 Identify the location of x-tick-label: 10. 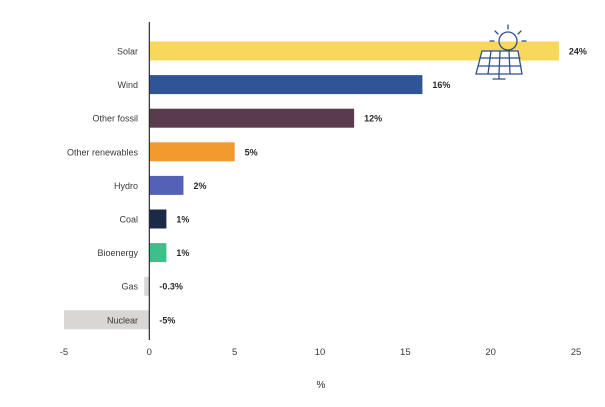
(320, 352).